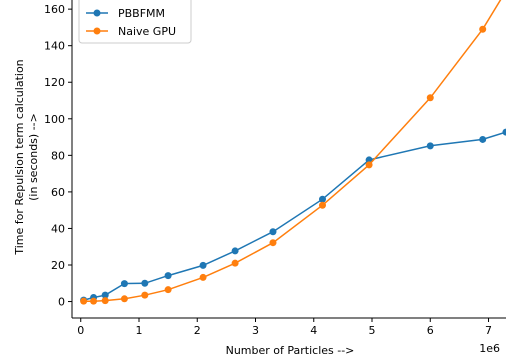 This screenshot has height=364, width=506. Describe the element at coordinates (97, 31) in the screenshot. I see `legend-marker-naive-gpu` at that location.